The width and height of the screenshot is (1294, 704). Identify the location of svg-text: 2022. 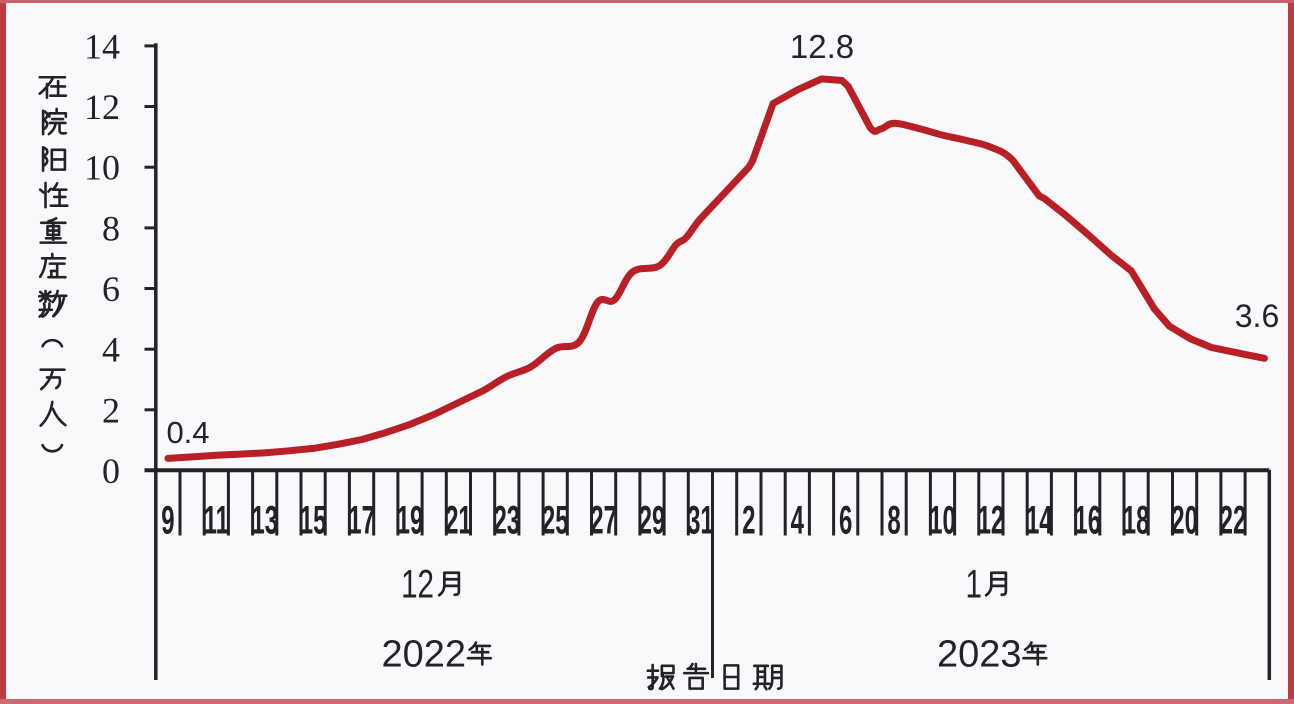
(423, 655).